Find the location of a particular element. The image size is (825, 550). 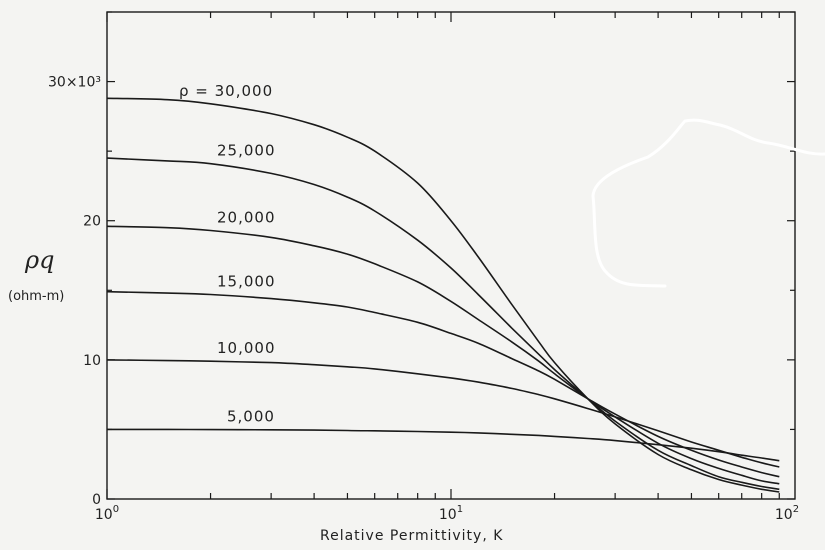

white-scribble-mark is located at coordinates (708, 203).